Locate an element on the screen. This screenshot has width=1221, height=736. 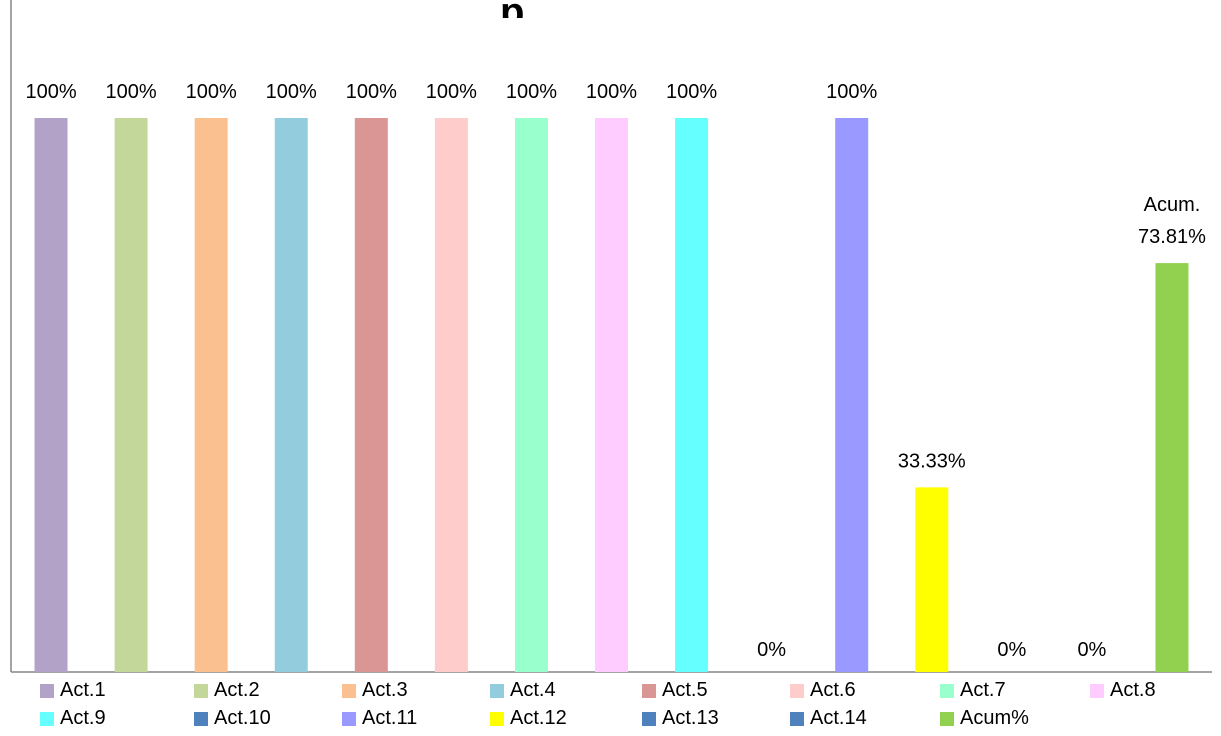
data-label-prefix: Acum. is located at coordinates (1172, 205).